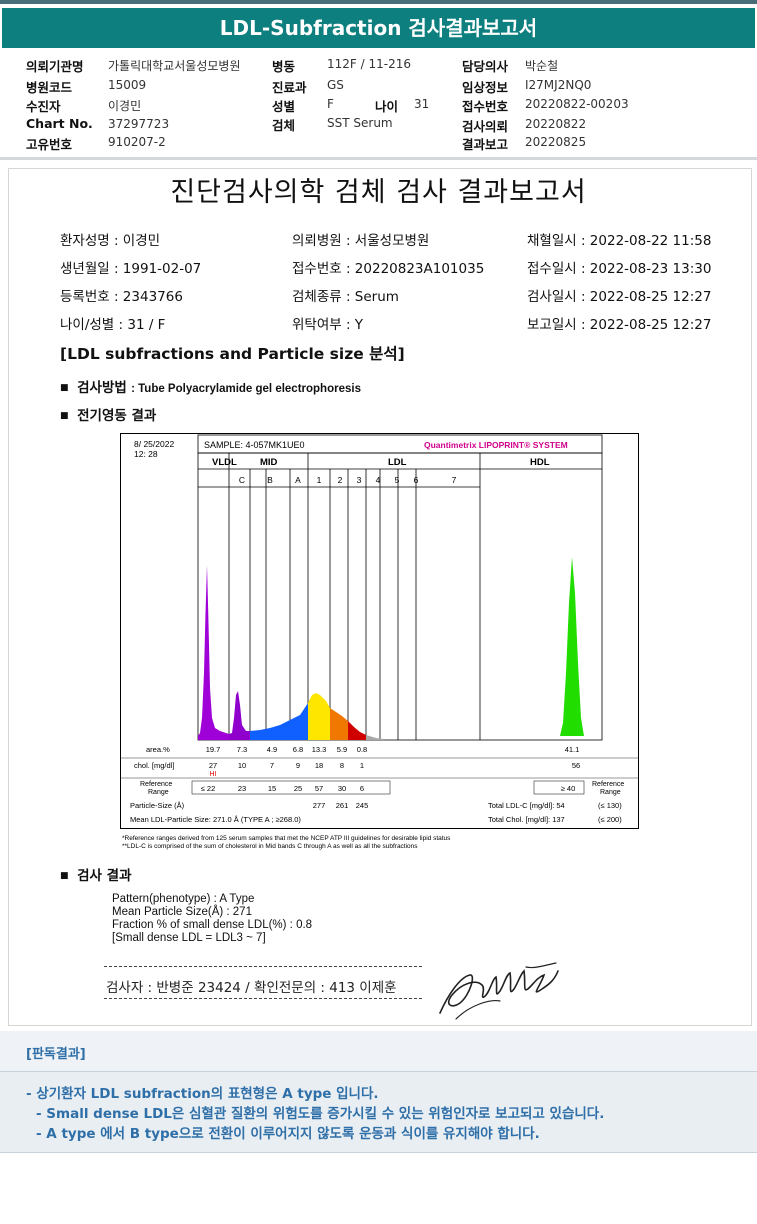  Describe the element at coordinates (378, 1051) in the screenshot. I see `judgement-header` at that location.